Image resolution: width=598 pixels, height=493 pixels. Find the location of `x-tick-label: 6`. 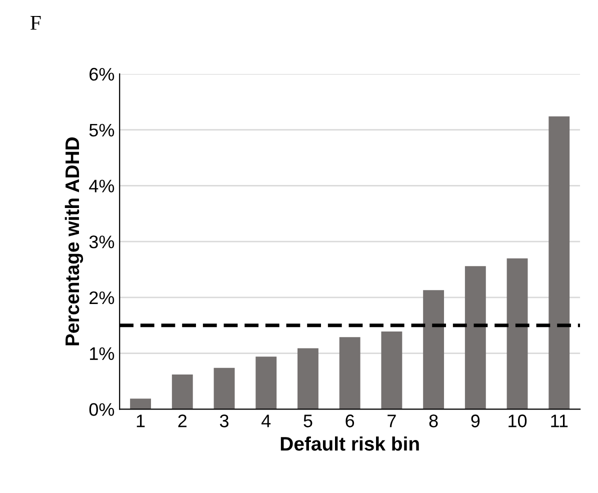

x-tick-label: 6 is located at coordinates (350, 421).